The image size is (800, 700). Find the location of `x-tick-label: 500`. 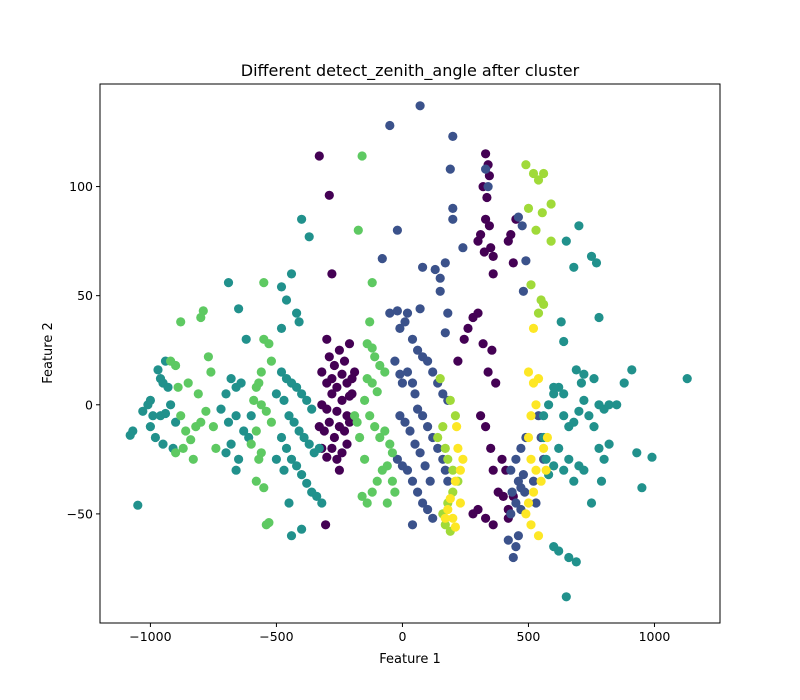

x-tick-label: 500 is located at coordinates (529, 636).